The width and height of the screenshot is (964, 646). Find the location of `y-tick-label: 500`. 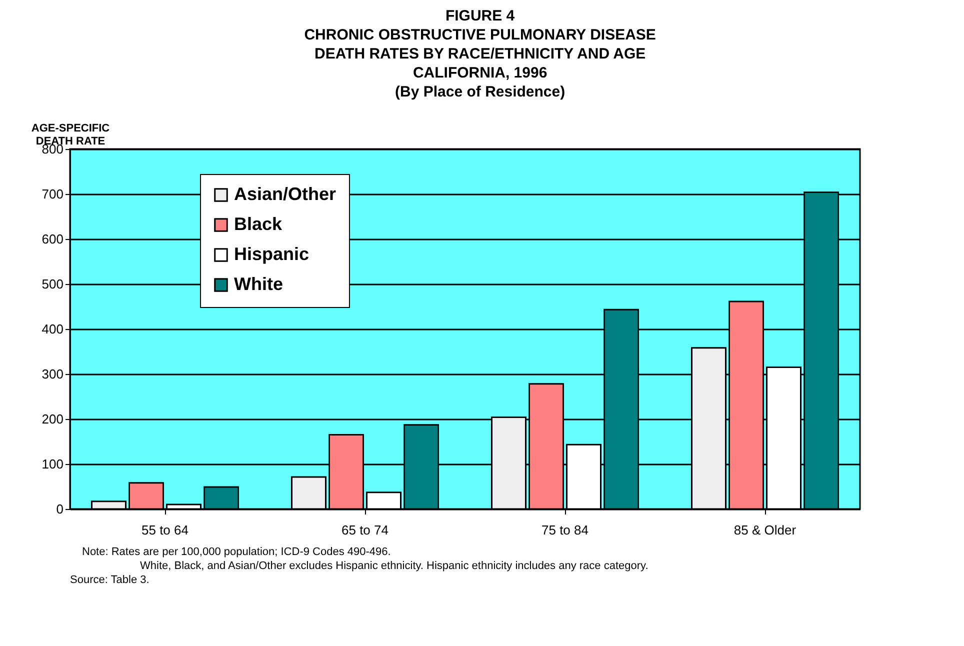

y-tick-label: 500 is located at coordinates (53, 284).